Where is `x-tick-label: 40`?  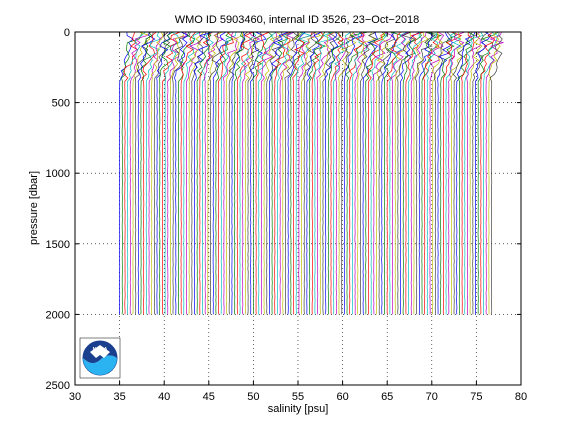 x-tick-label: 40 is located at coordinates (164, 397).